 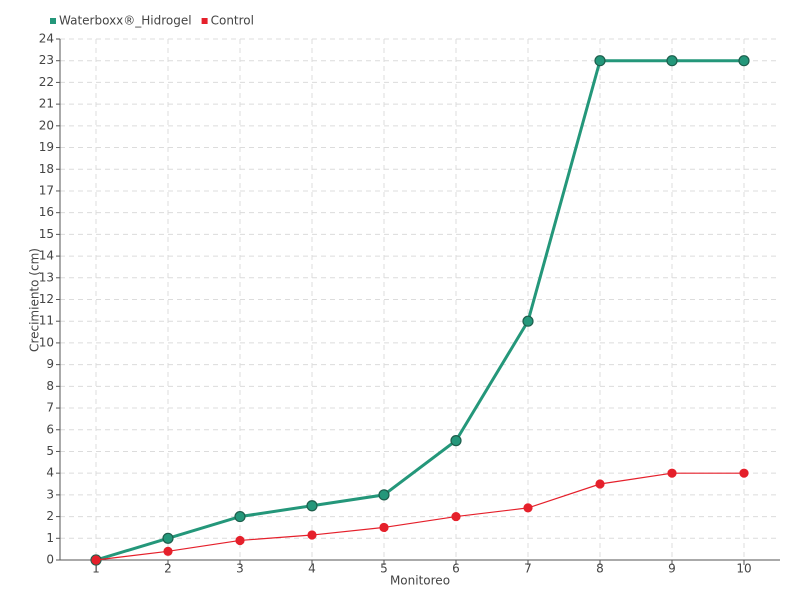 What do you see at coordinates (232, 21) in the screenshot?
I see `legend-label: Control` at bounding box center [232, 21].